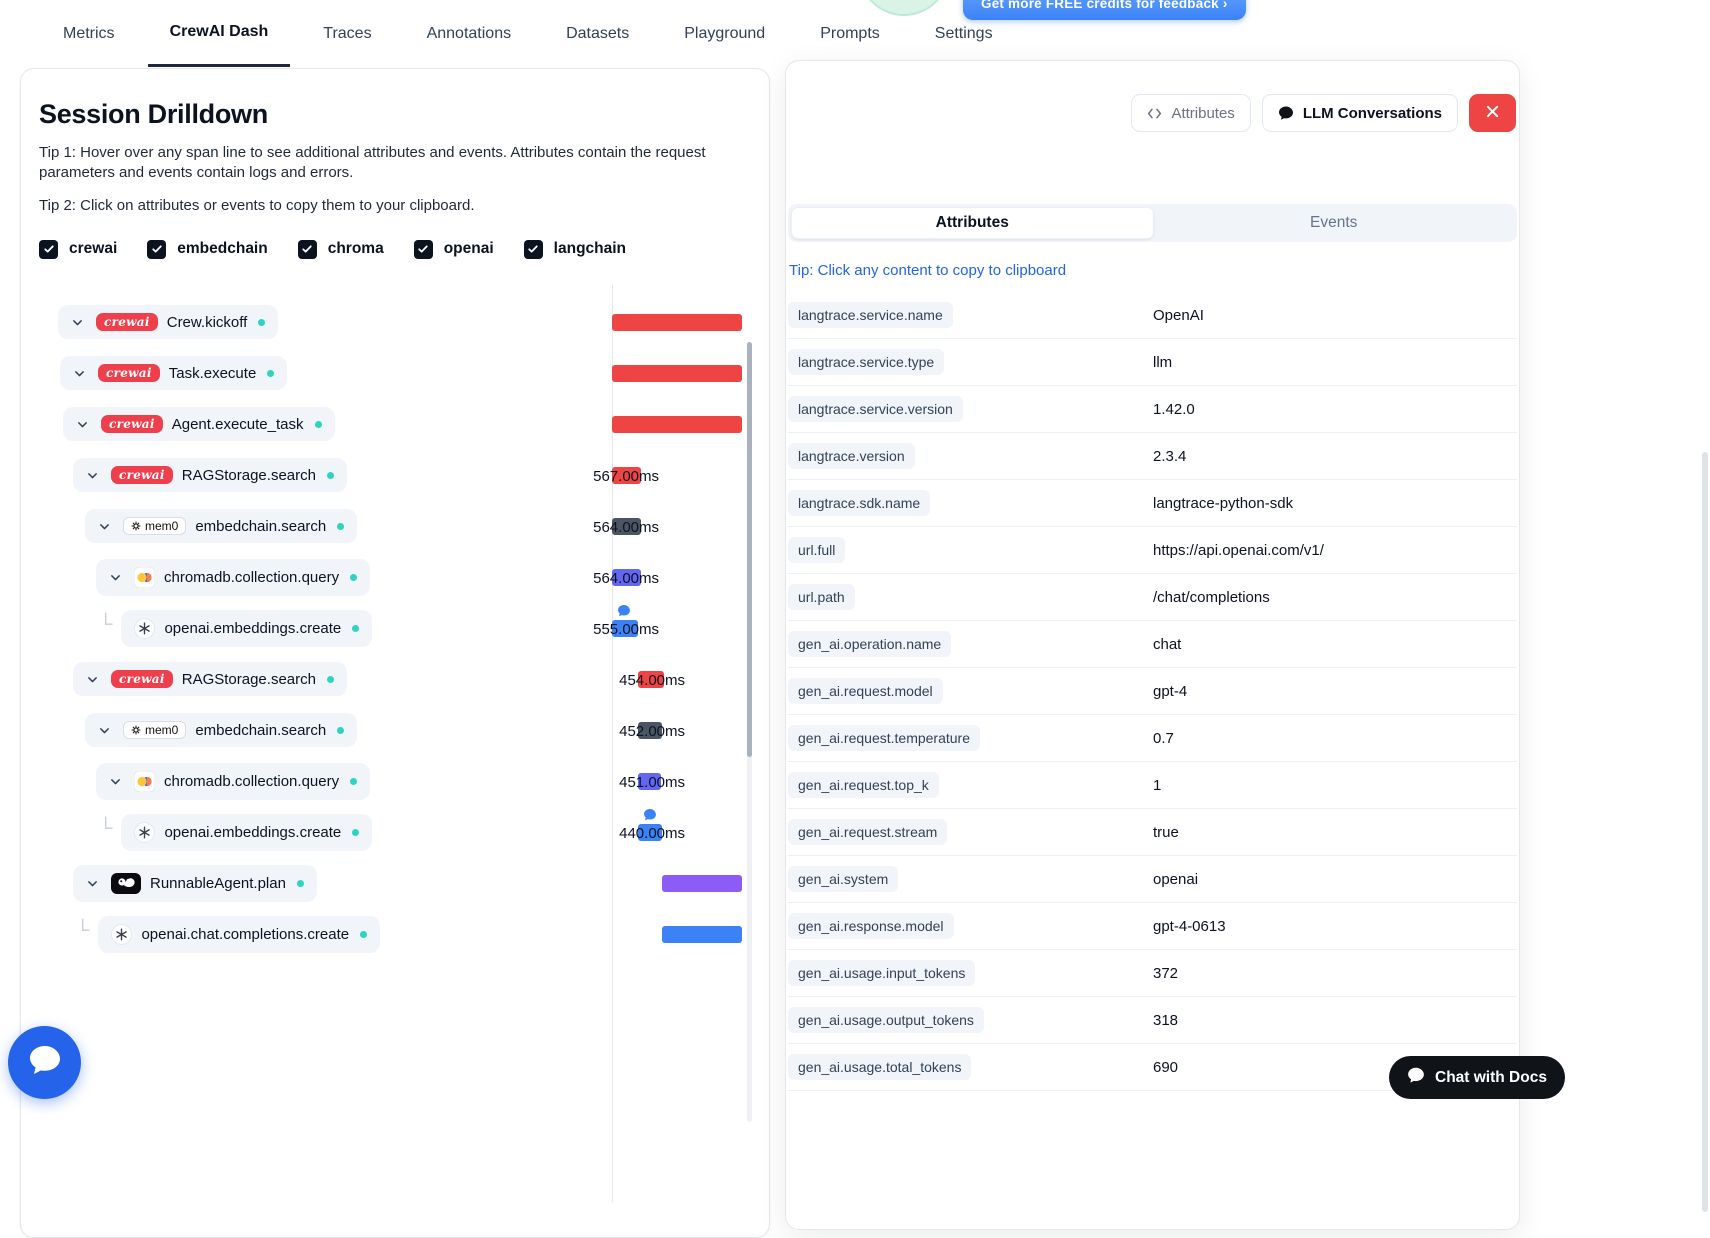 The width and height of the screenshot is (1710, 1238). What do you see at coordinates (1170, 456) in the screenshot?
I see `attribute-value: 2.3.4` at bounding box center [1170, 456].